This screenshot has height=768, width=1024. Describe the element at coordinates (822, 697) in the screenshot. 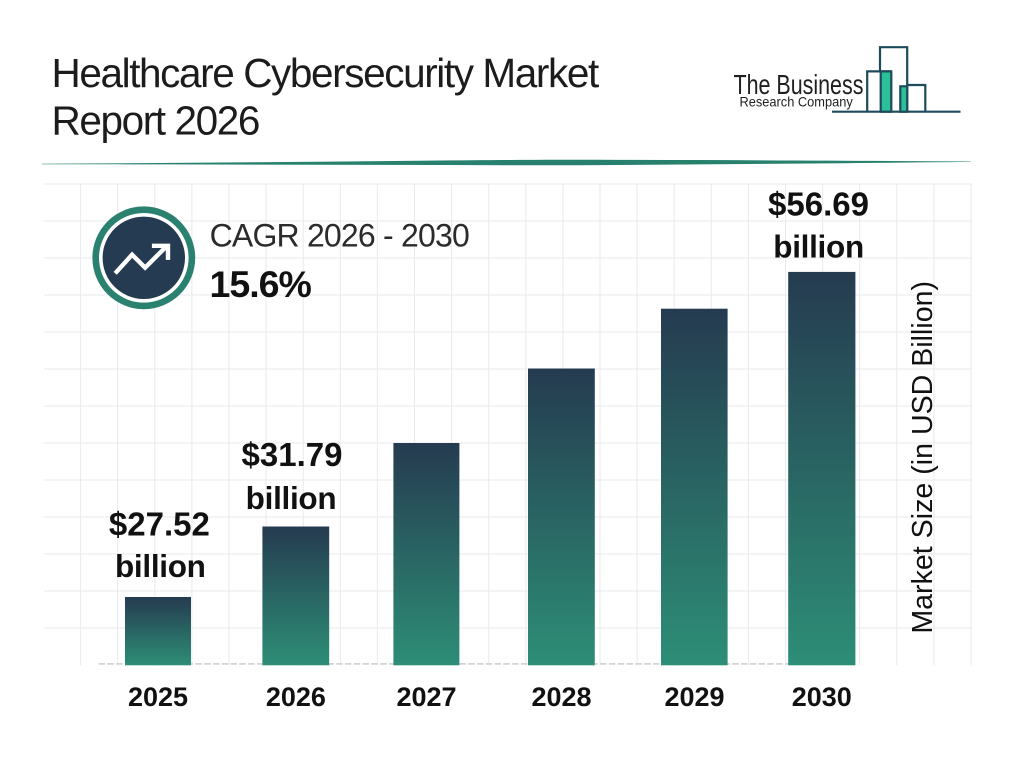

I see `svg-text: 2030` at that location.